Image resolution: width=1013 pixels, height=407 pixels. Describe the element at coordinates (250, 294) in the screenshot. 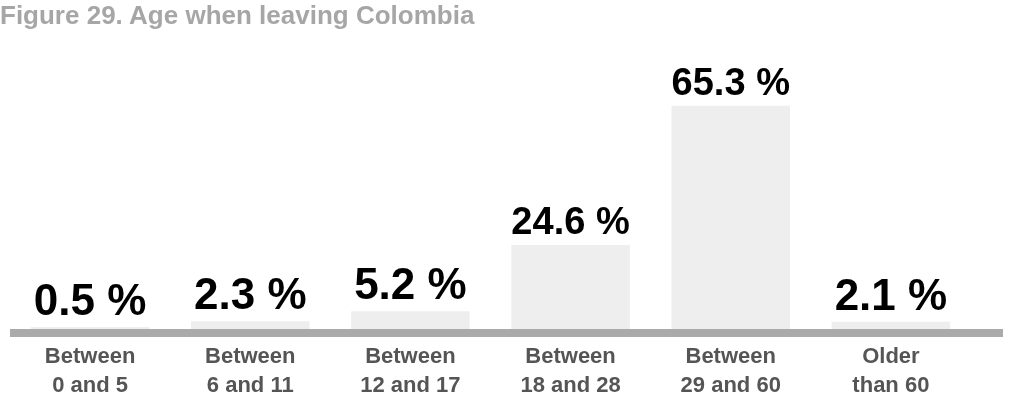

I see `data-label: 2.3 %` at that location.